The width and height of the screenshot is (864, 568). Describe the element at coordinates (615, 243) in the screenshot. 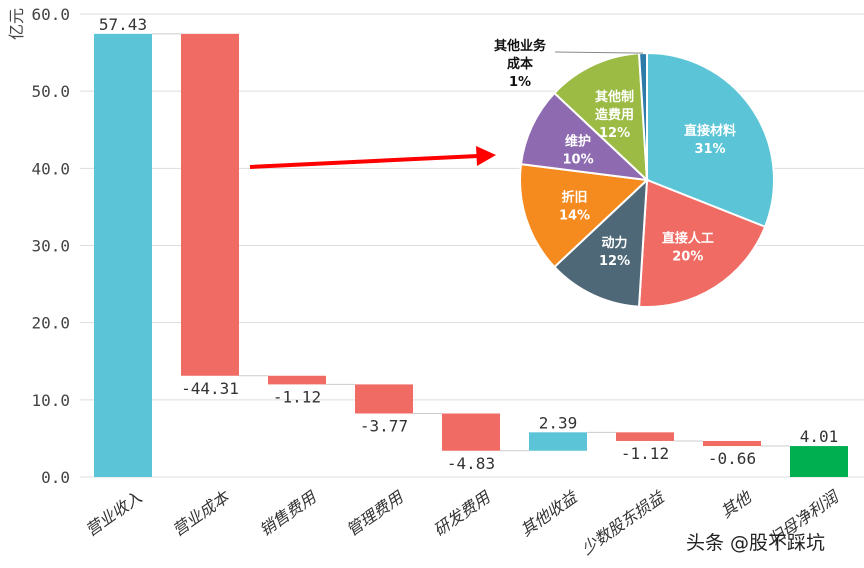

I see `pie-label: 动力` at that location.